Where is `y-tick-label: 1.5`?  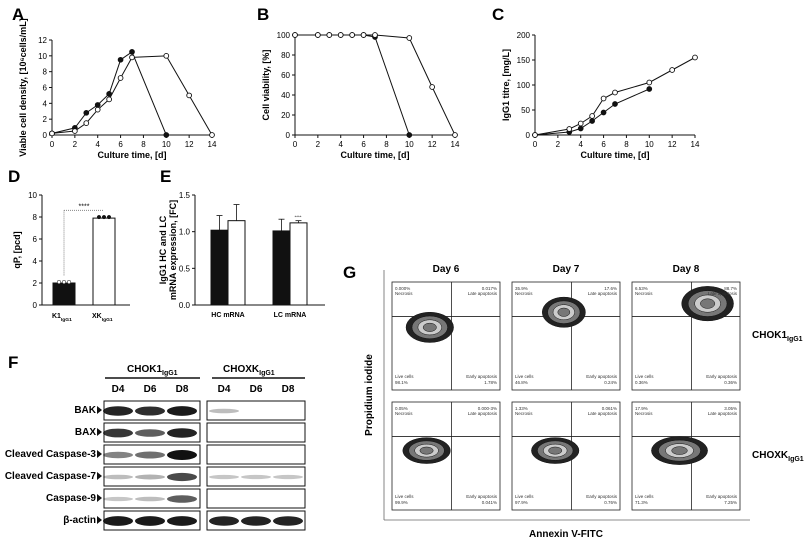
y-tick-label: 1.5 is located at coordinates (185, 195).